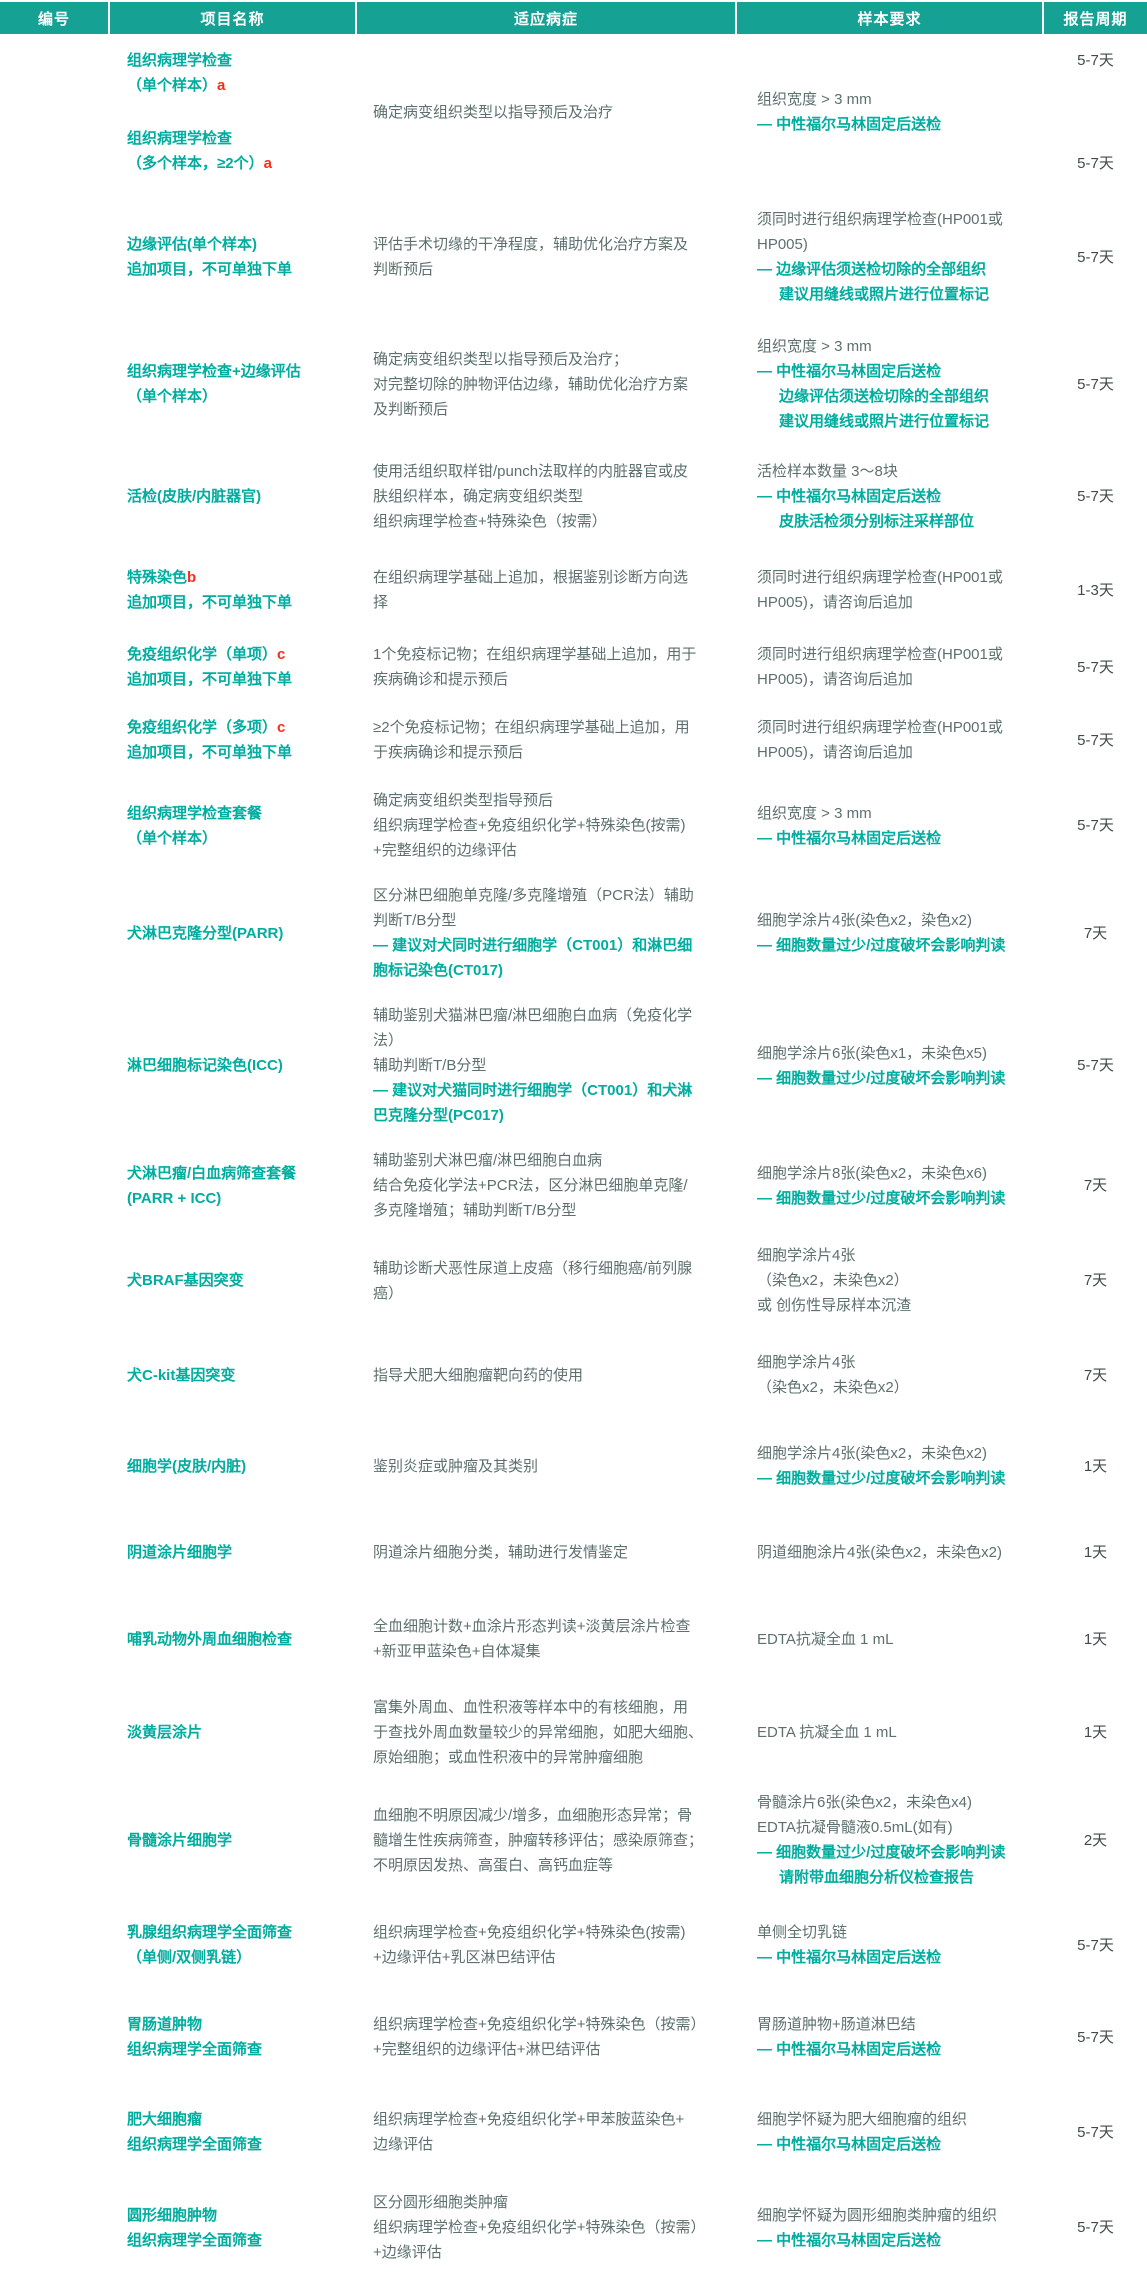 Image resolution: width=1147 pixels, height=2275 pixels. I want to click on cell-sample-requirements-line: 组织宽度 > 3 mm, so click(814, 813).